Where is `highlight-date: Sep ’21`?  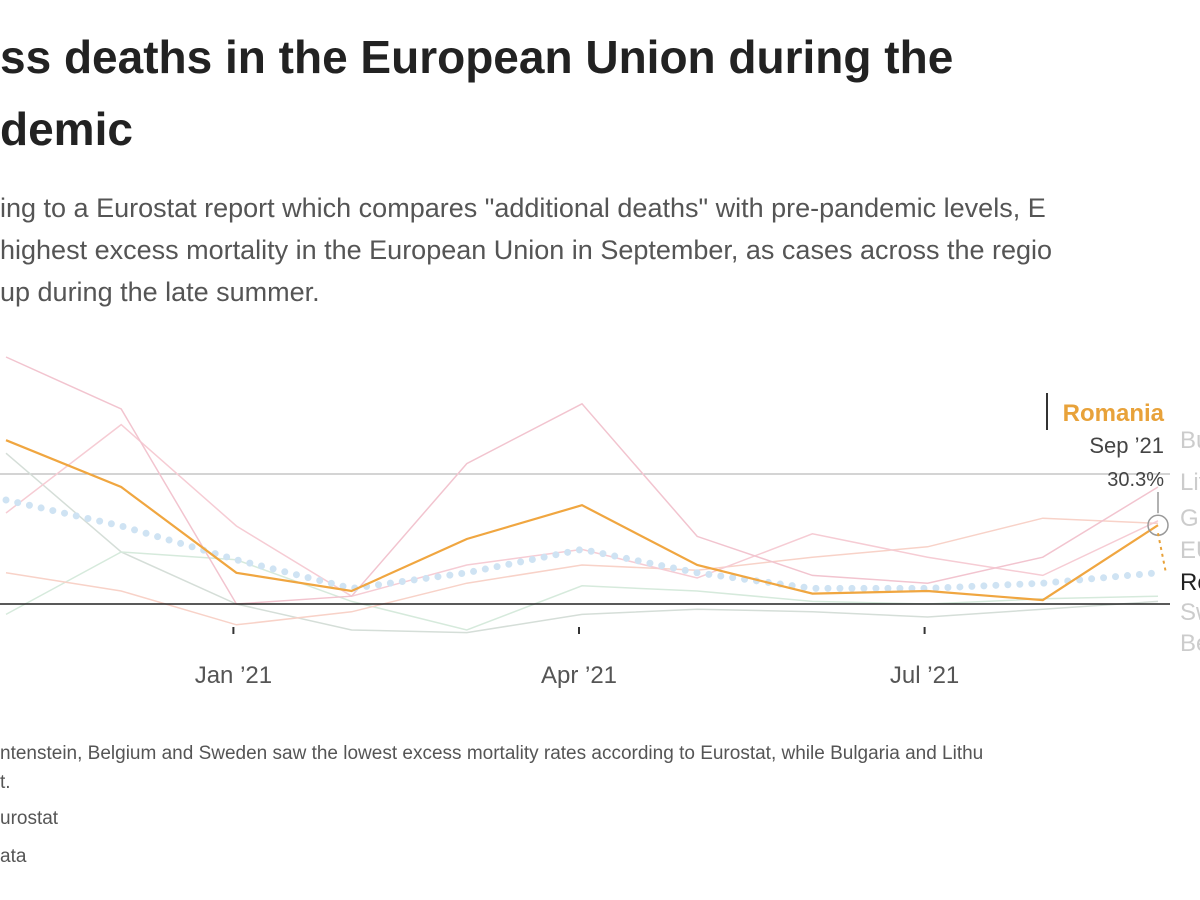
highlight-date: Sep ’21 is located at coordinates (1126, 445).